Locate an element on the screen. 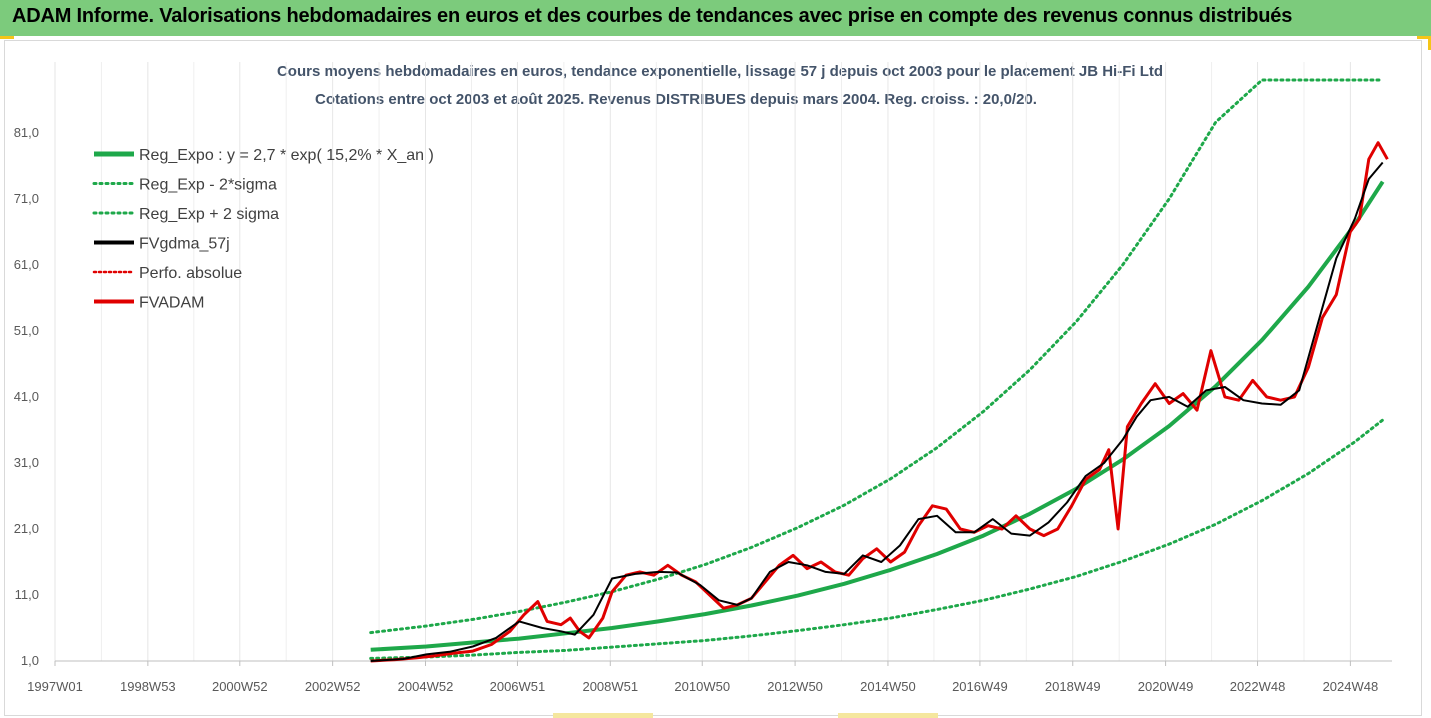 This screenshot has width=1431, height=718. x-tick-label: 2002W52 is located at coordinates (333, 686).